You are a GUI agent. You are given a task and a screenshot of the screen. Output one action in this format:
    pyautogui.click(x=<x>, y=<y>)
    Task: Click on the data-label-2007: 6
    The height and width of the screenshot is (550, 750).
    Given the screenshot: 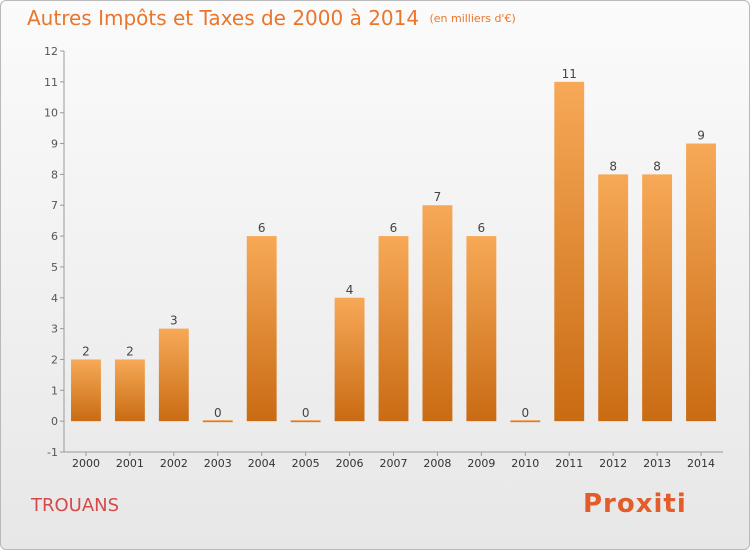 What is the action you would take?
    pyautogui.click(x=394, y=228)
    